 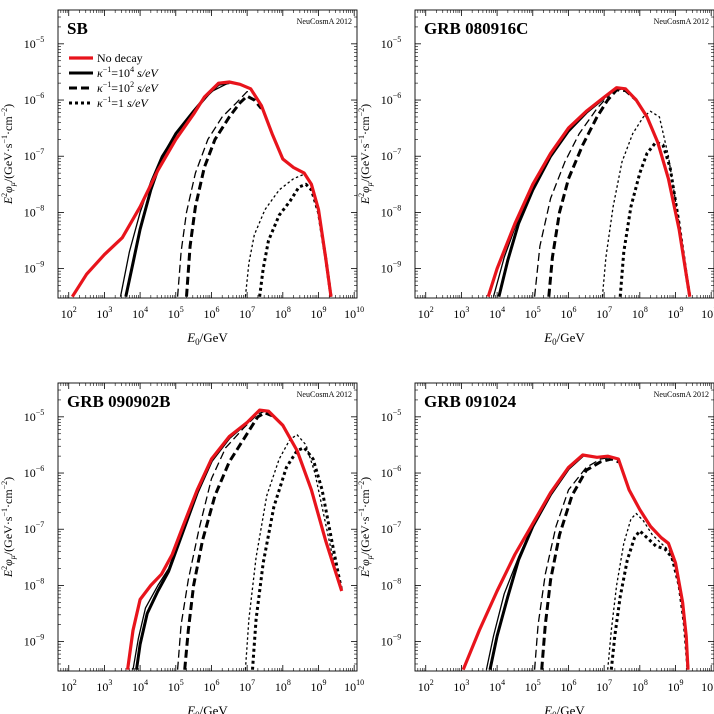 What do you see at coordinates (128, 87) in the screenshot?
I see `legend-label-dashed: κ−1=102 s/eV` at bounding box center [128, 87].